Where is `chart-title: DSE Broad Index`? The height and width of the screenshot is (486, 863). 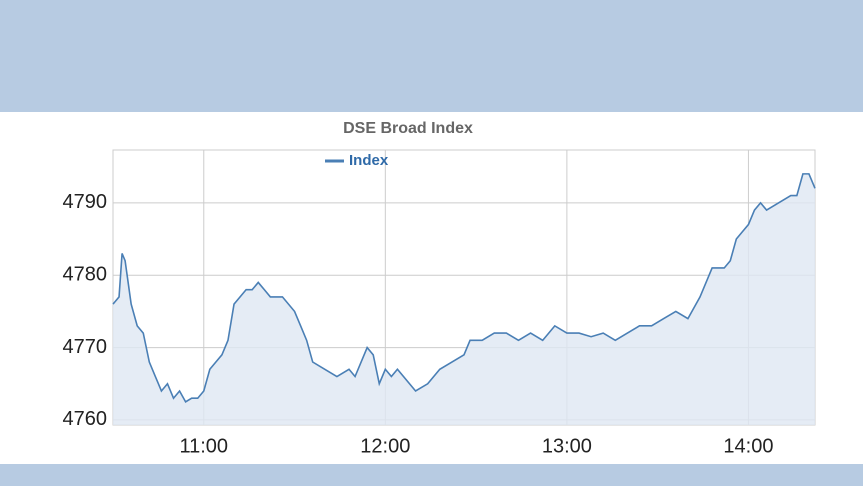 chart-title: DSE Broad Index is located at coordinates (408, 128).